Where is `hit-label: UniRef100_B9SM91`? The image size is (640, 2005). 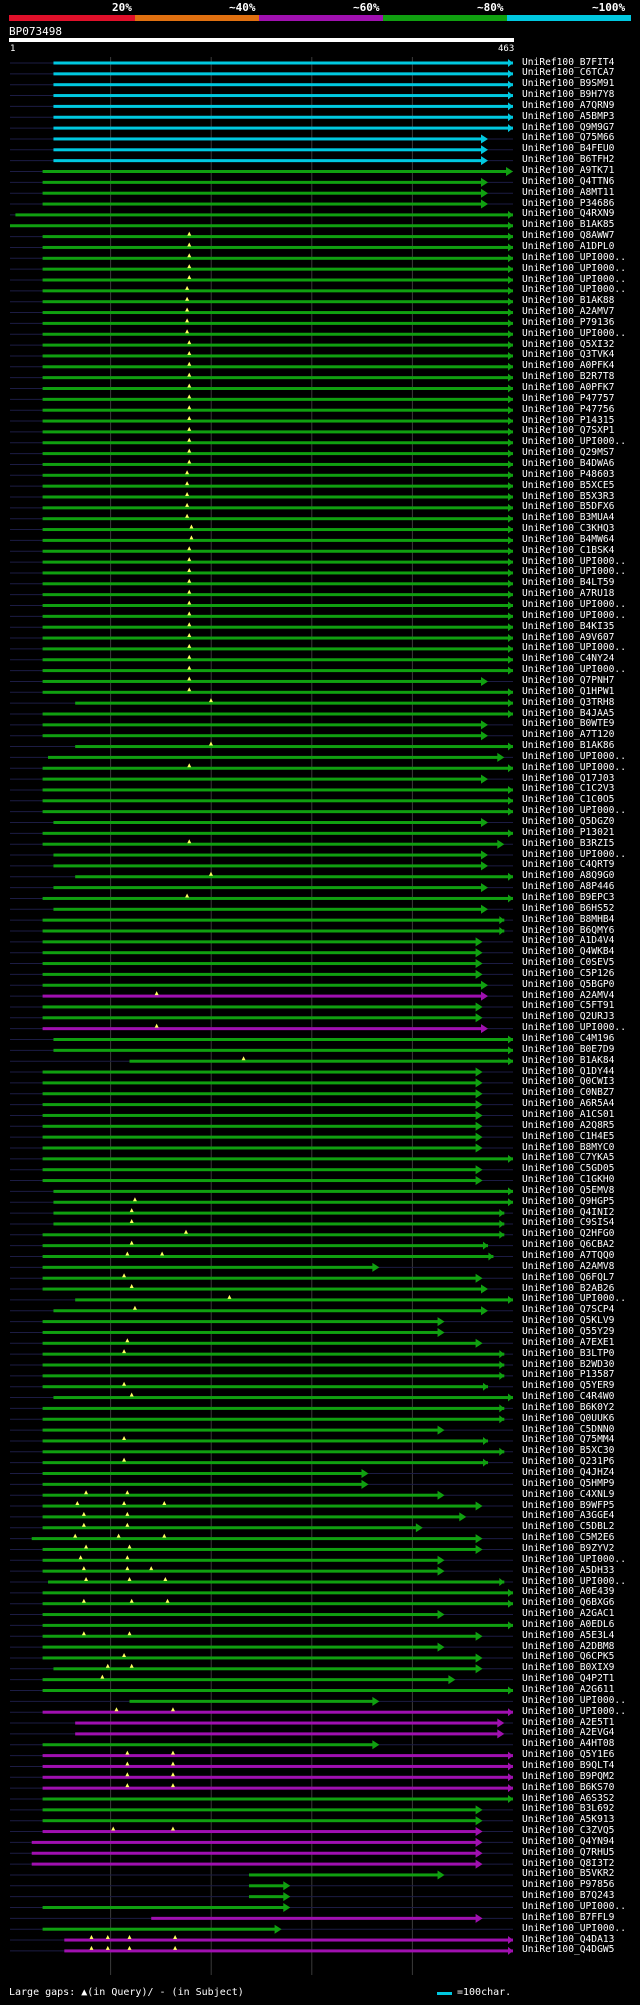
hit-label: UniRef100_B9SM91 is located at coordinates (568, 84).